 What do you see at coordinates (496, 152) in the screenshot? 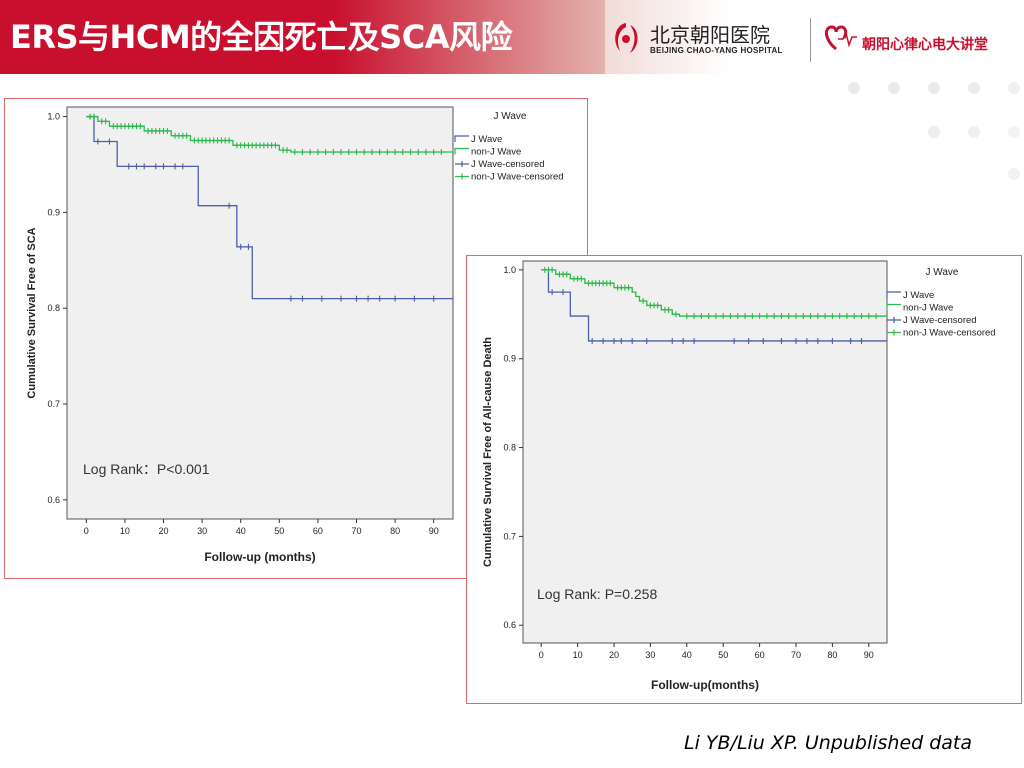
I see `legend-label: non-J Wave` at bounding box center [496, 152].